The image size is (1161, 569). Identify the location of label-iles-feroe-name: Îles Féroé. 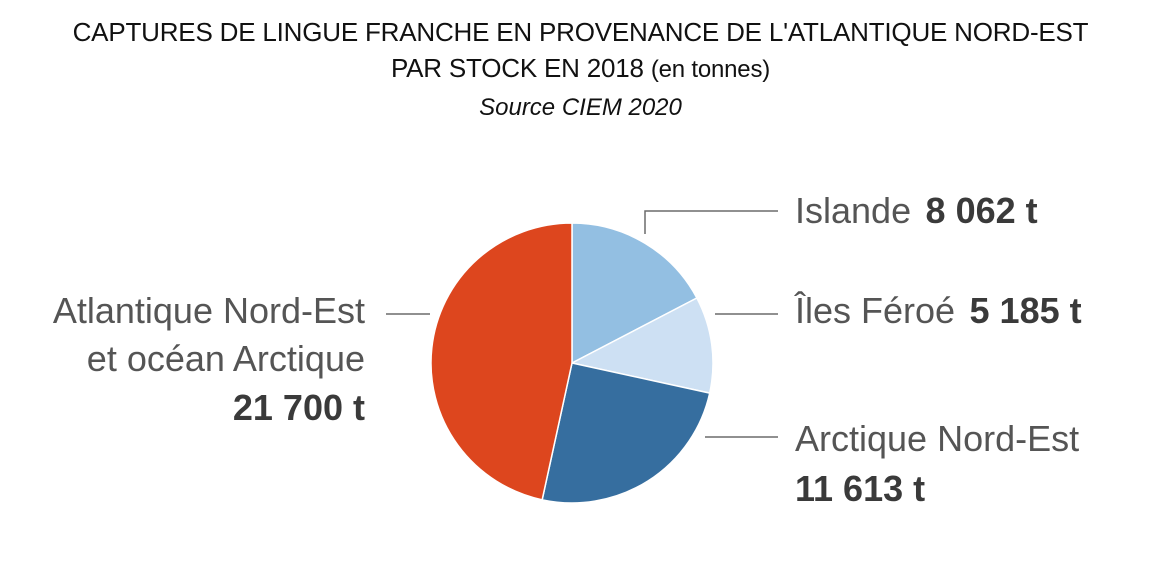
(874, 310).